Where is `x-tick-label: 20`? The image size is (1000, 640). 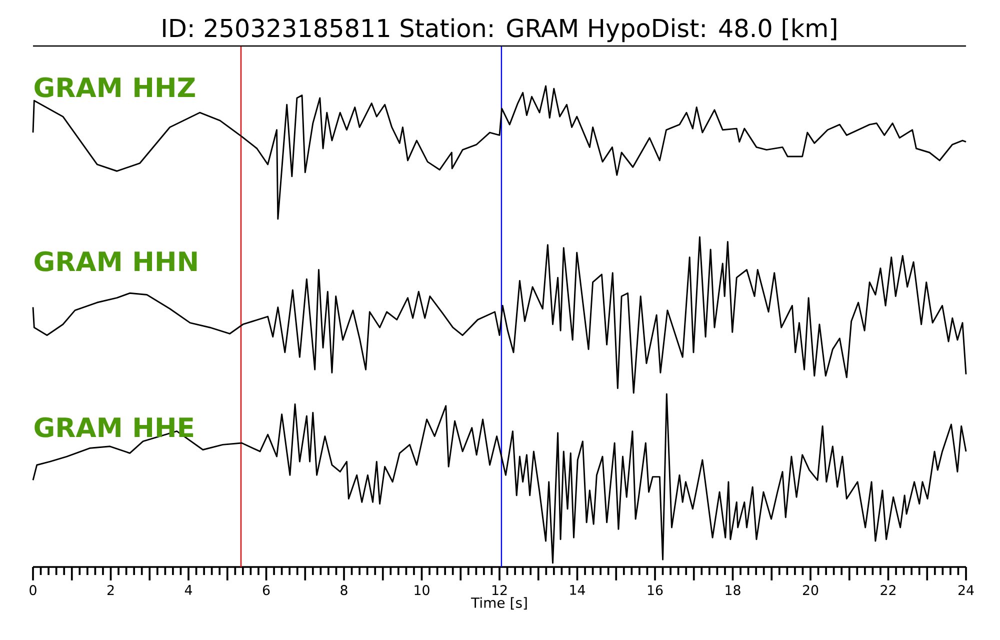 x-tick-label: 20 is located at coordinates (810, 590).